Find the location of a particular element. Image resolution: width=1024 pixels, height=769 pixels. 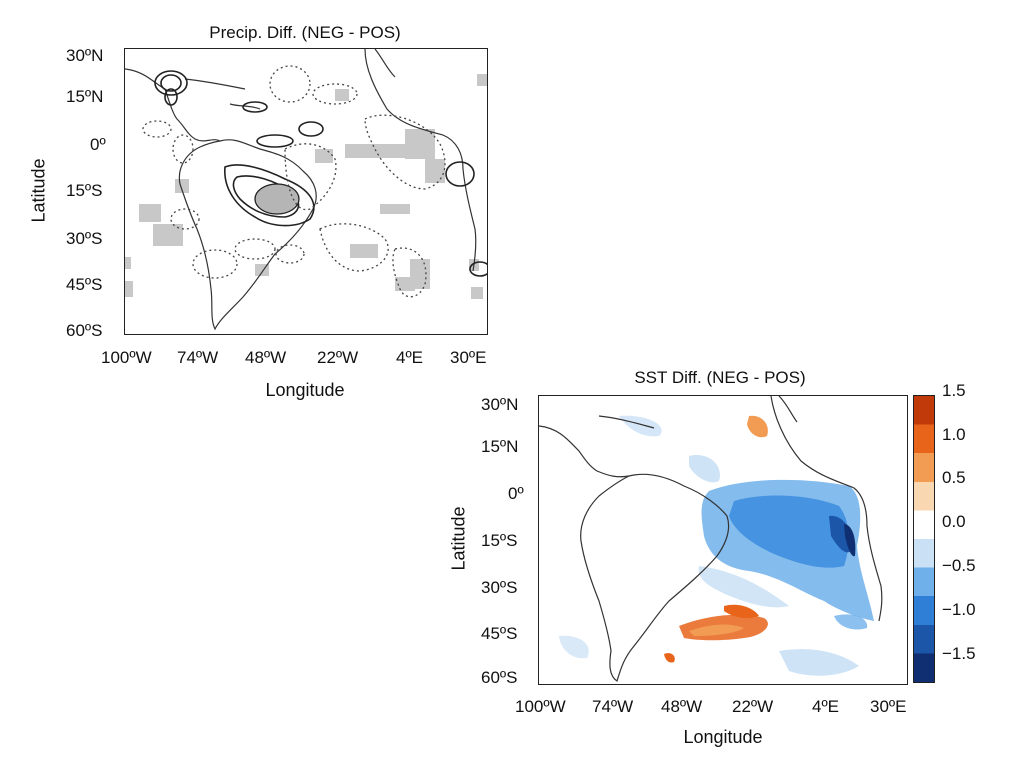

sst-x-tick: 4ºE is located at coordinates (826, 706).